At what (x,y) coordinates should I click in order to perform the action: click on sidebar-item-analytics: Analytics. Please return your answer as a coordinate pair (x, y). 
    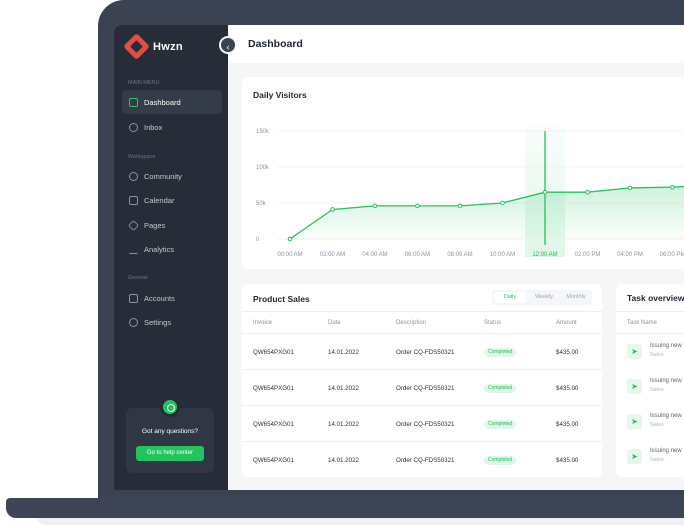
    Looking at the image, I should click on (172, 249).